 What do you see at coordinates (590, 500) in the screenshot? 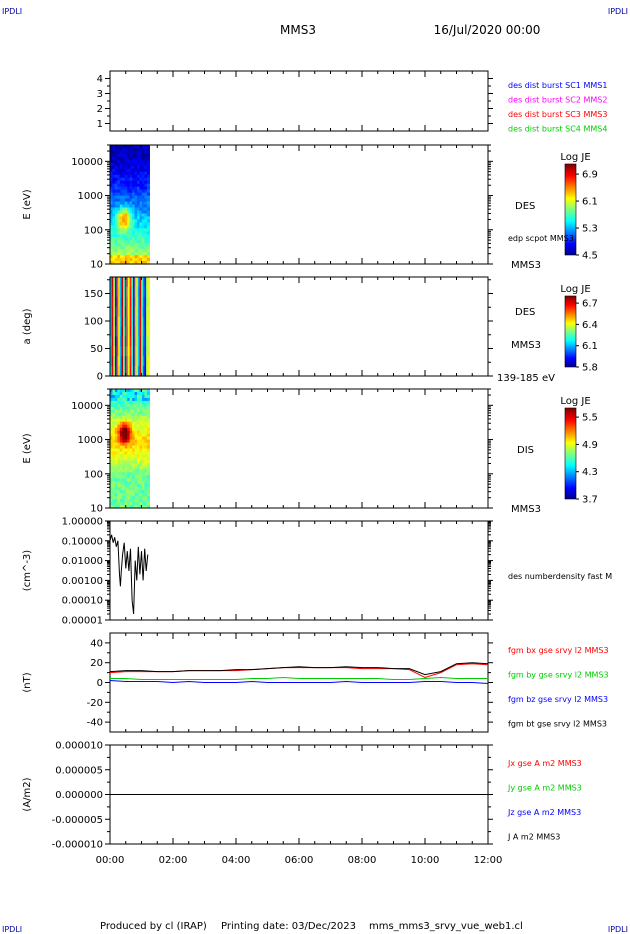
I see `dis-energy-panel-colorbar-label: 3.7` at bounding box center [590, 500].